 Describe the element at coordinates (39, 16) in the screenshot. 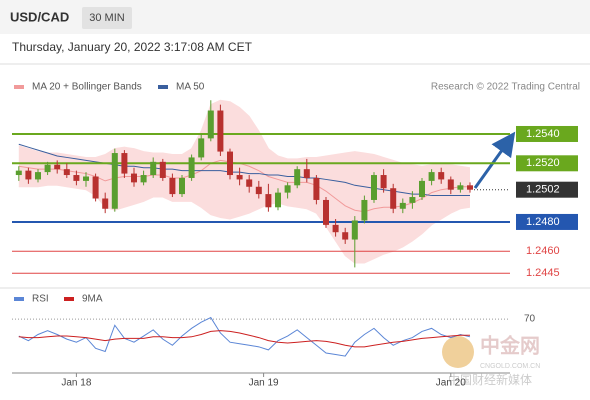

I see `symbol: USD/CAD` at that location.